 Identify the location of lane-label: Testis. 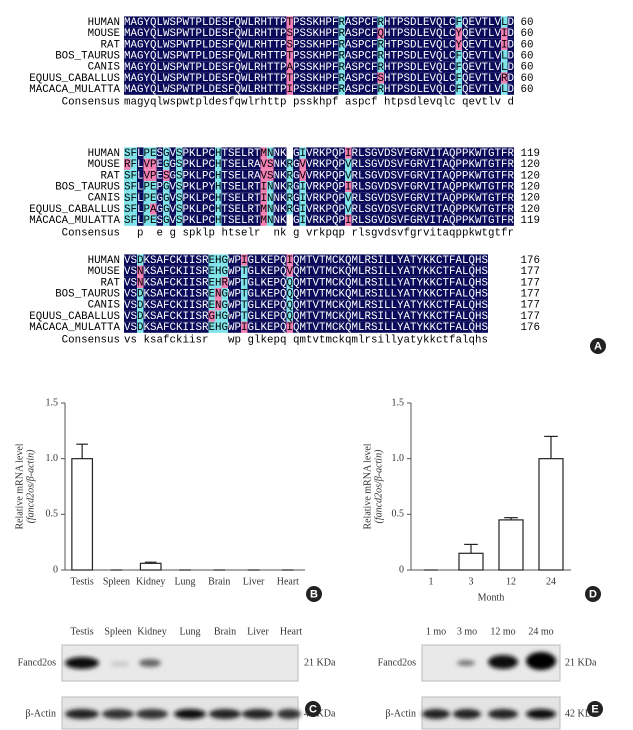
(81, 631).